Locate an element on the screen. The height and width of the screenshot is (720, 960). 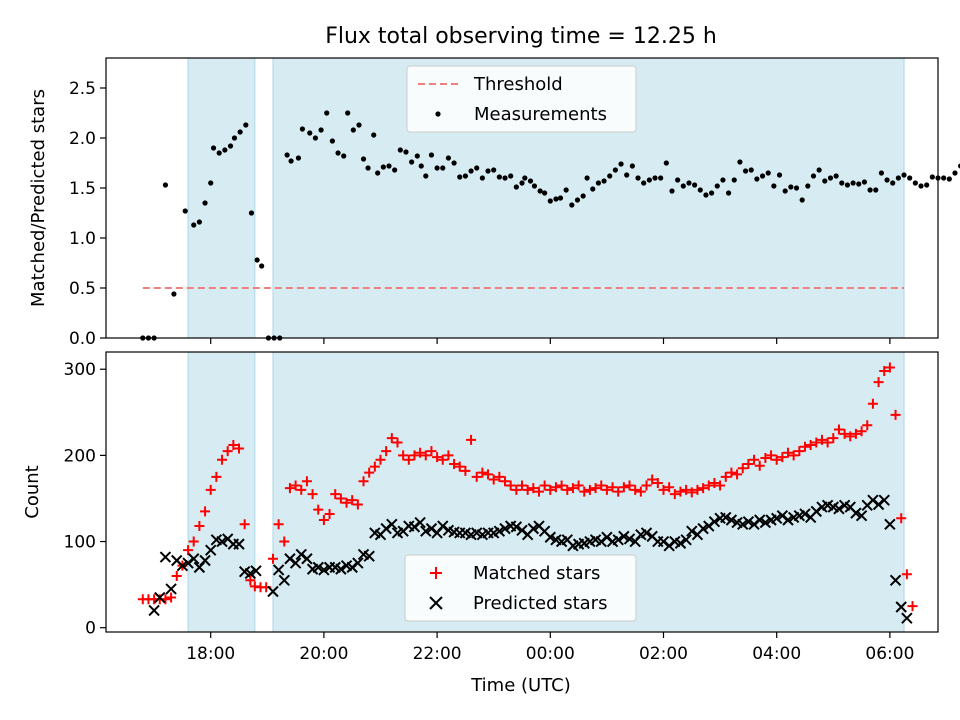
bottom-x-tick-label: 06:00 is located at coordinates (889, 654).